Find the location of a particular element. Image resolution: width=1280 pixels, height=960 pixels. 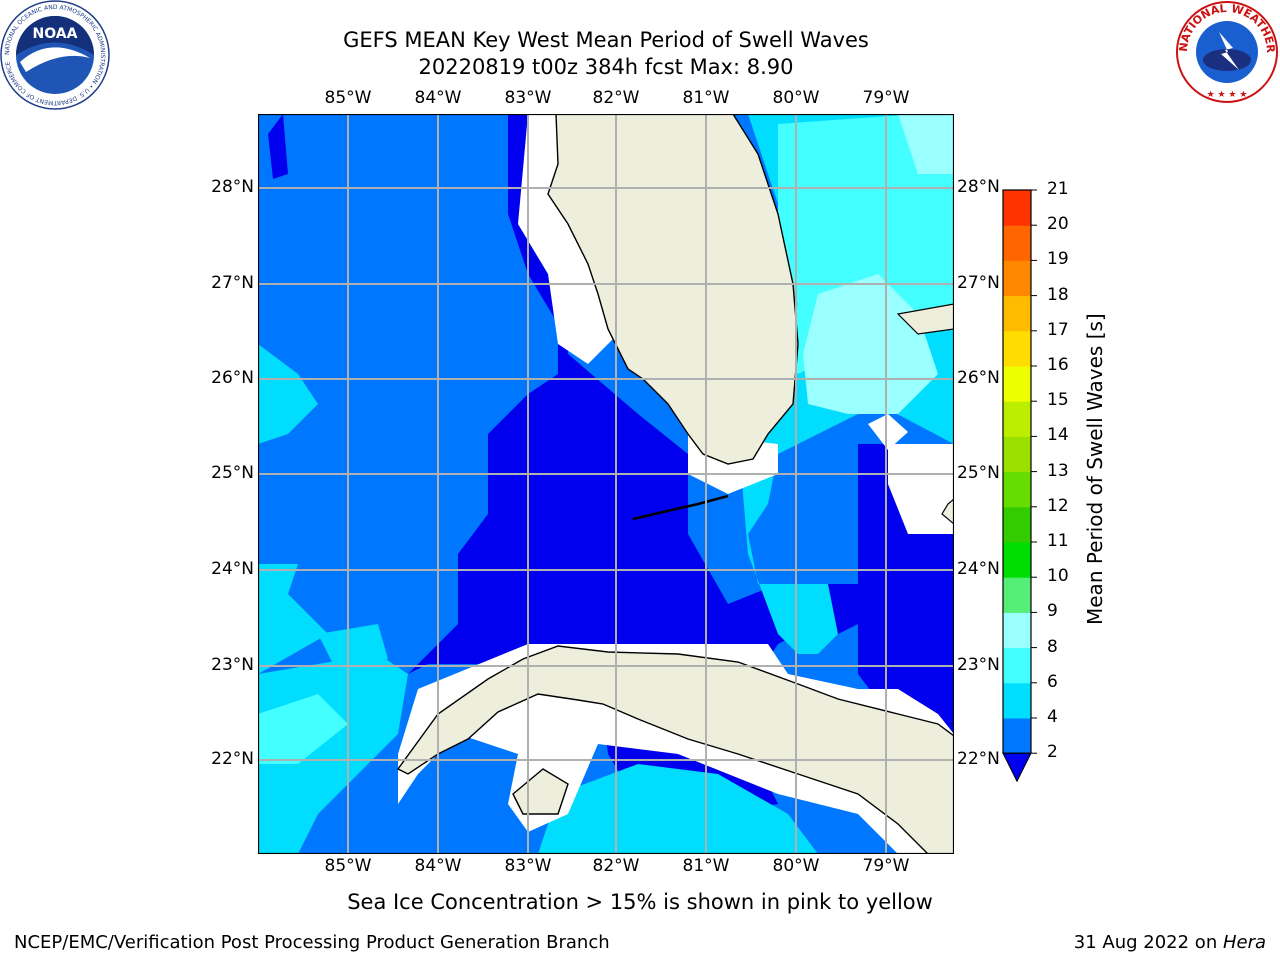

plot-subtitle: 20220819 t00z 384h fcst Max: 8.90 is located at coordinates (606, 67).